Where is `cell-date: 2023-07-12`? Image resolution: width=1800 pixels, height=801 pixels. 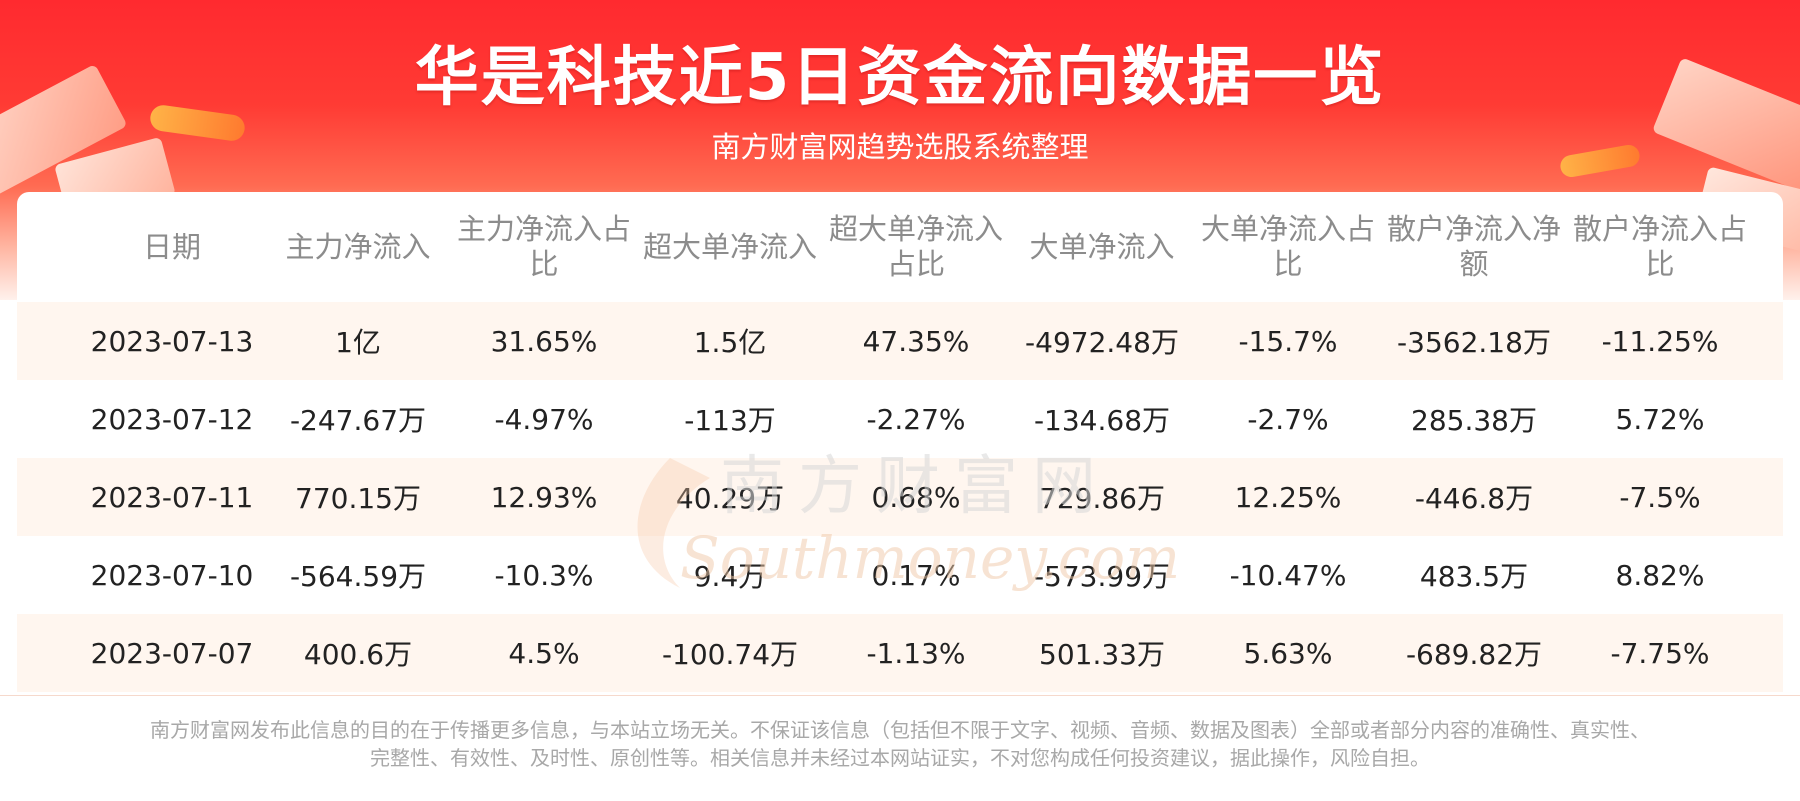 cell-date: 2023-07-12 is located at coordinates (172, 419).